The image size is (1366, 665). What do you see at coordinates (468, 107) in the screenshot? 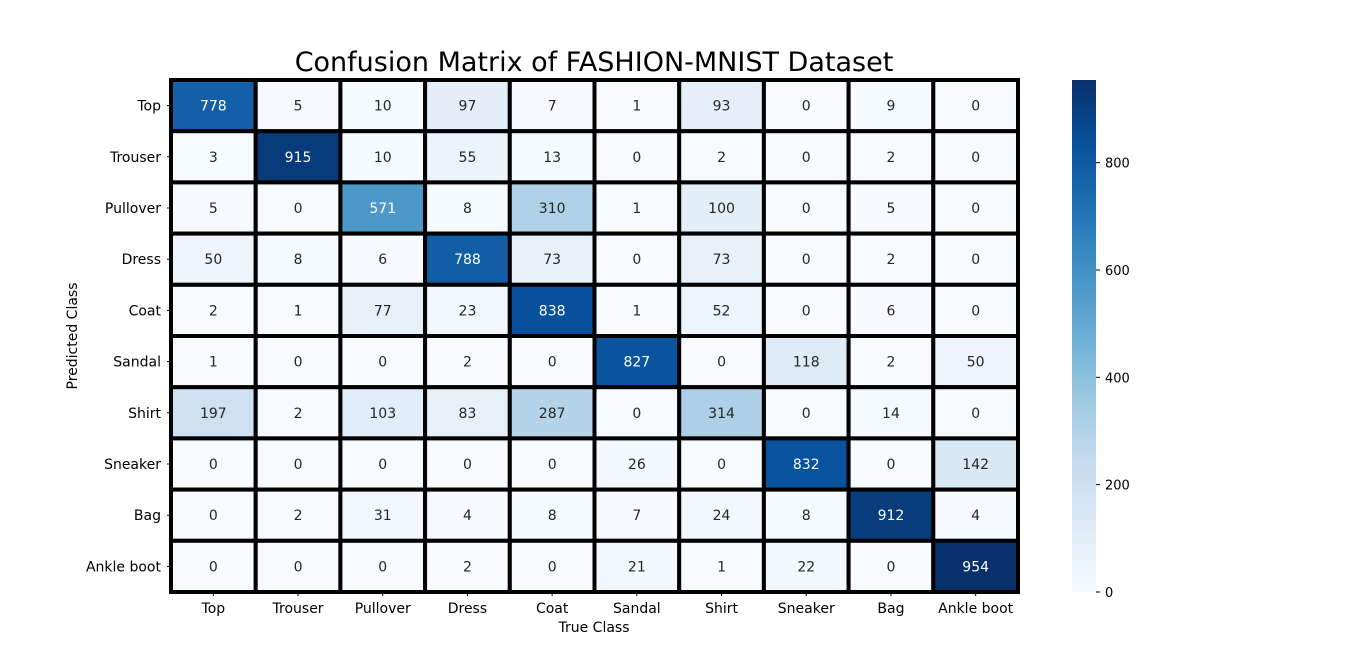
I see `cell-value-label: 97` at bounding box center [468, 107].